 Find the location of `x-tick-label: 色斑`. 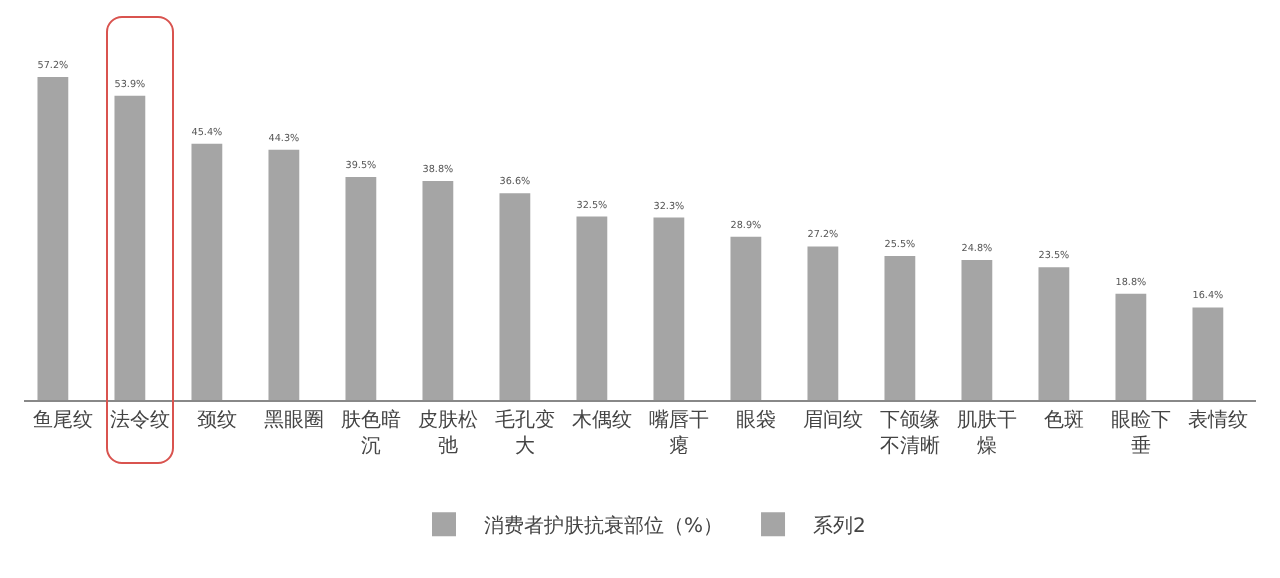

x-tick-label: 色斑 is located at coordinates (1063, 420).